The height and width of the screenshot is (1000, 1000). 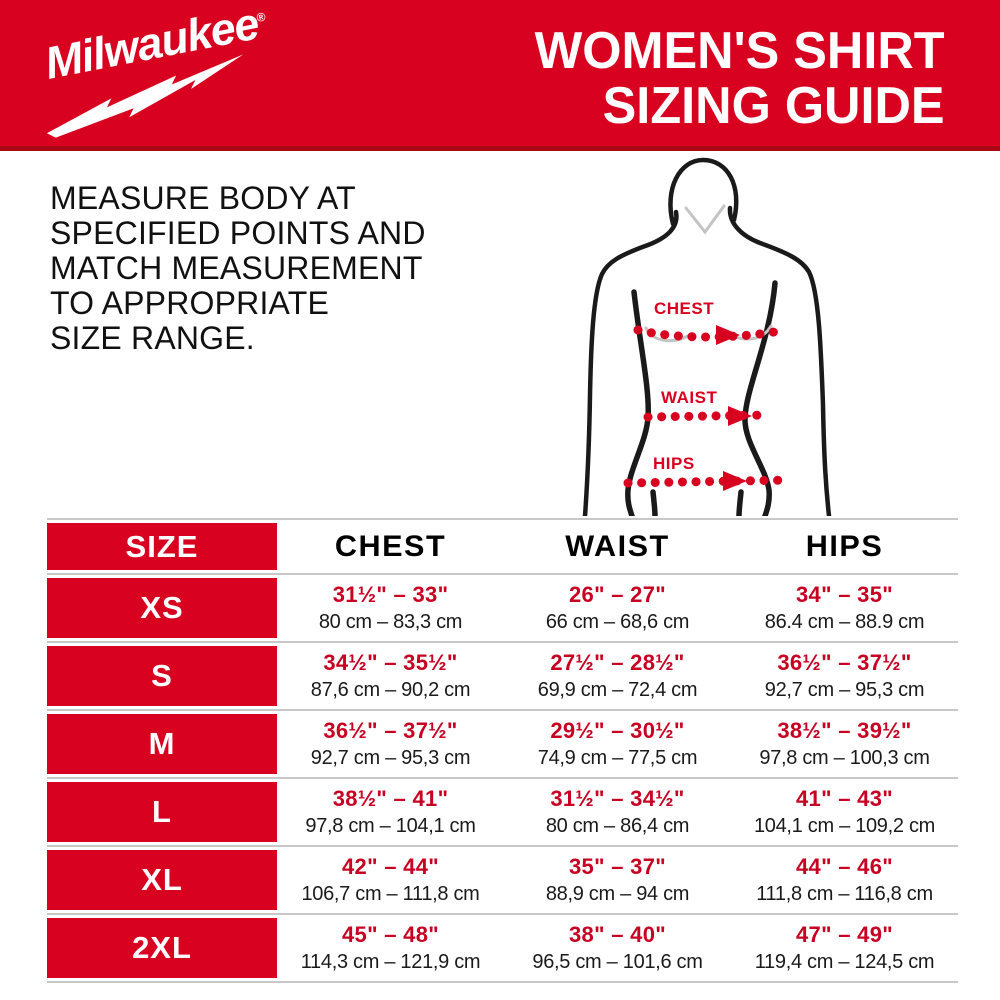 What do you see at coordinates (779, 362) in the screenshot?
I see `right-shoulder-arm-outline` at bounding box center [779, 362].